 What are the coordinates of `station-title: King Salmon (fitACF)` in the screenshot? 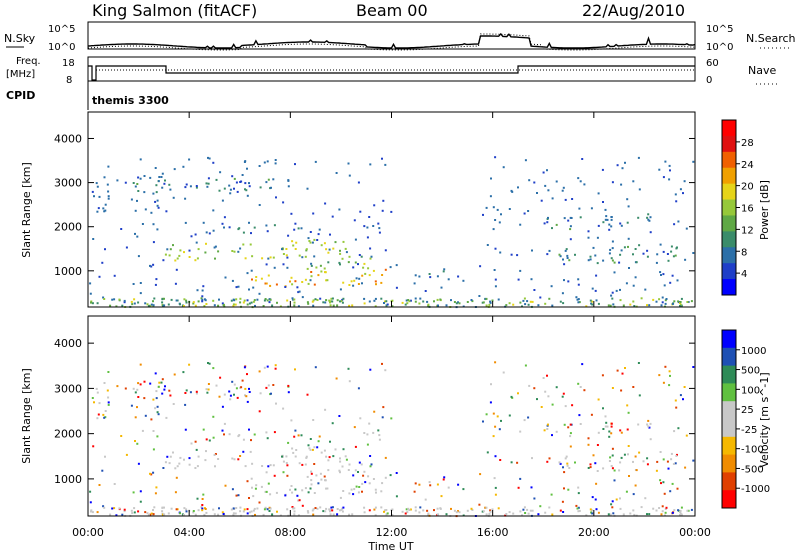 It's located at (174, 10).